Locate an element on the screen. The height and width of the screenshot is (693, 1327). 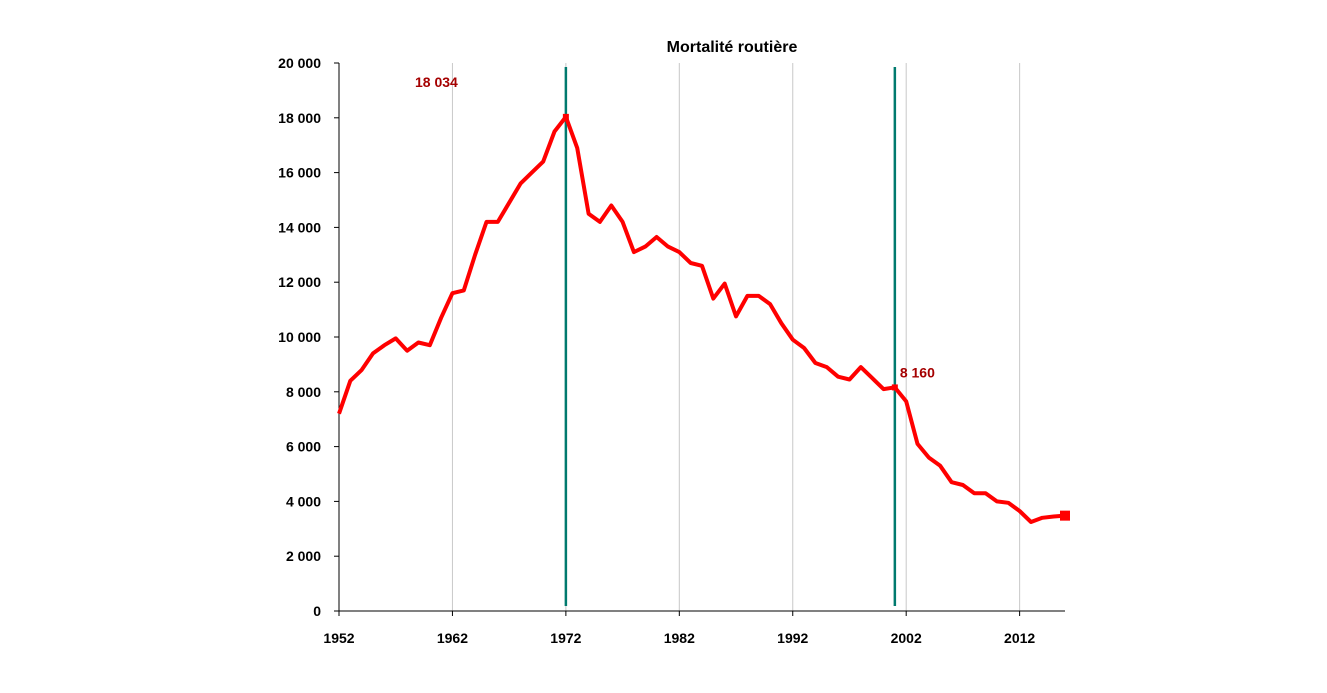
y-tick-label: 8 000 is located at coordinates (303, 392).